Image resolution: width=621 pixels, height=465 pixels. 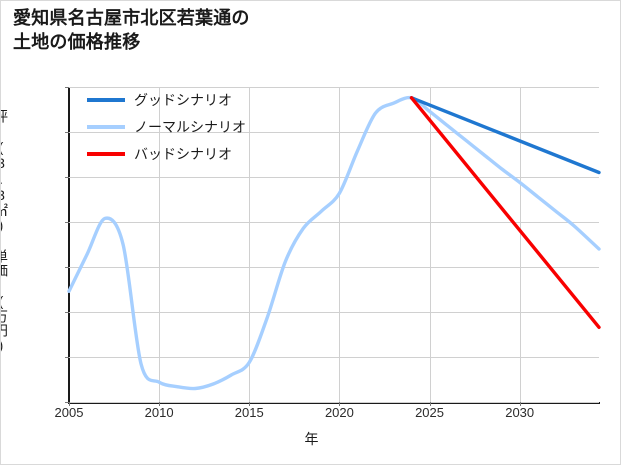 What do you see at coordinates (131, 30) in the screenshot?
I see `page-title: 愛知県名古屋市北区若葉通の 土地の価格推移` at bounding box center [131, 30].